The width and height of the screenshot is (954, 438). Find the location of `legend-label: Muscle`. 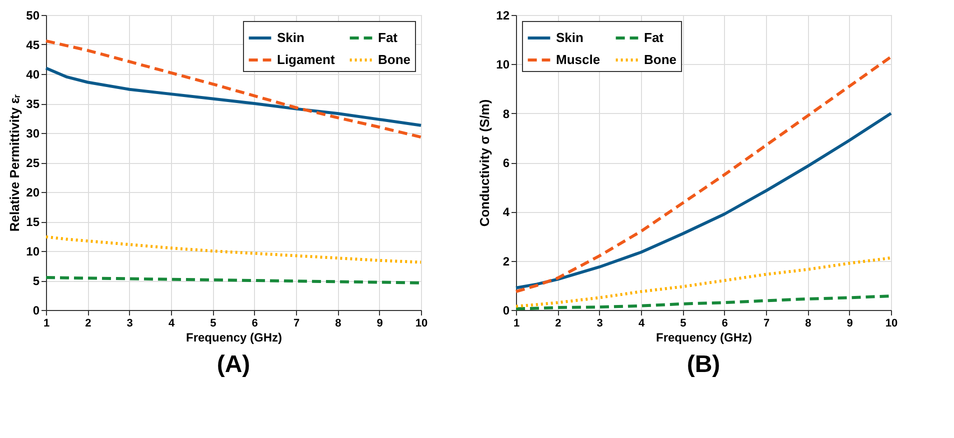

legend-label: Muscle is located at coordinates (578, 59).